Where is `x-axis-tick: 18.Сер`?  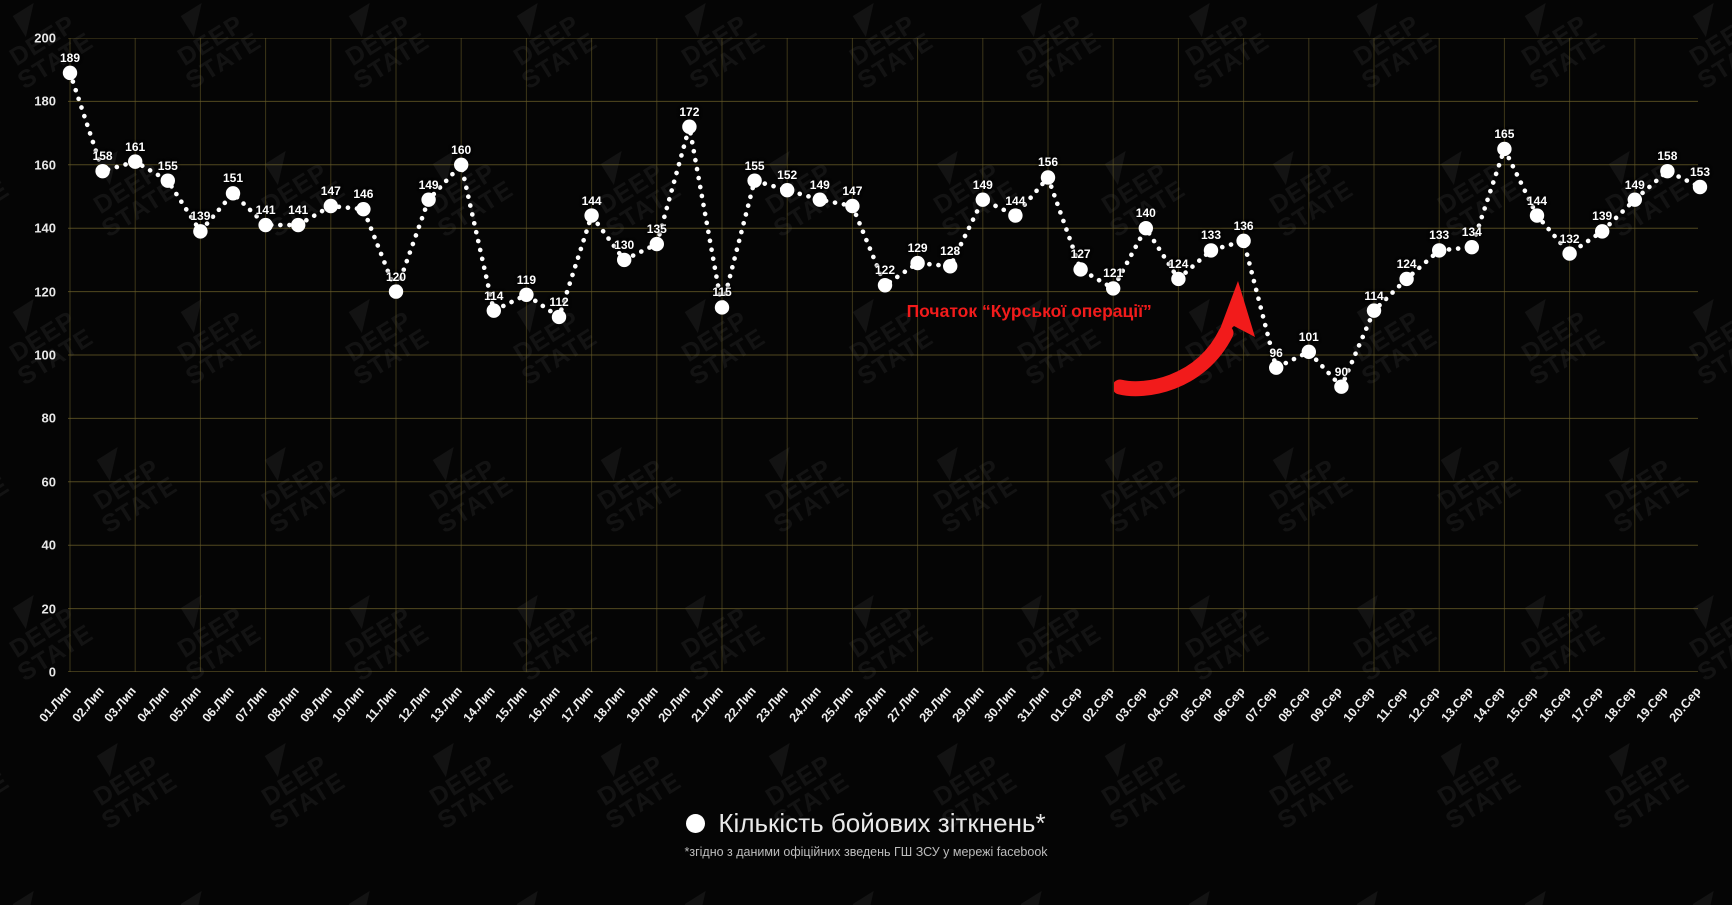
x-axis-tick: 18.Сер is located at coordinates (1620, 704).